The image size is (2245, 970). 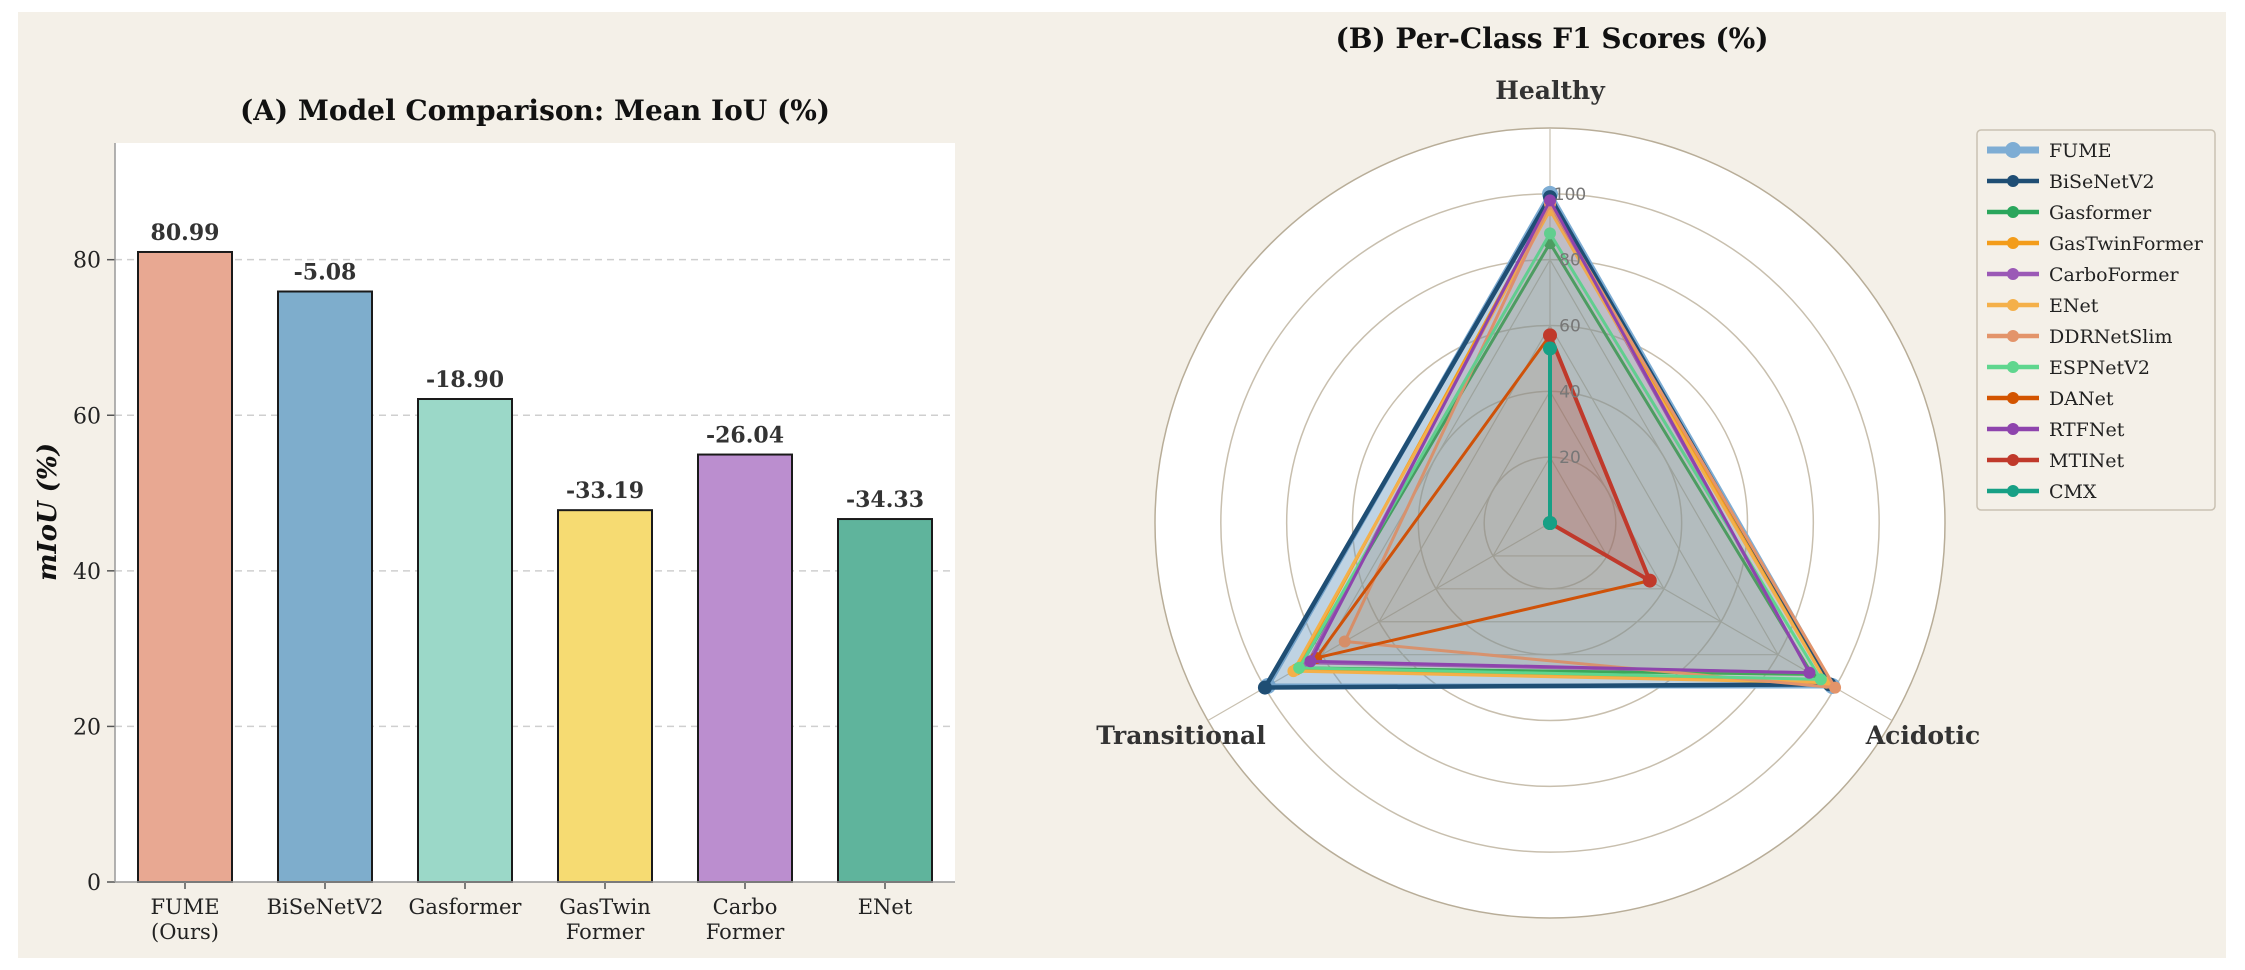 What do you see at coordinates (745, 436) in the screenshot?
I see `bar-data-label: -26.04` at bounding box center [745, 436].